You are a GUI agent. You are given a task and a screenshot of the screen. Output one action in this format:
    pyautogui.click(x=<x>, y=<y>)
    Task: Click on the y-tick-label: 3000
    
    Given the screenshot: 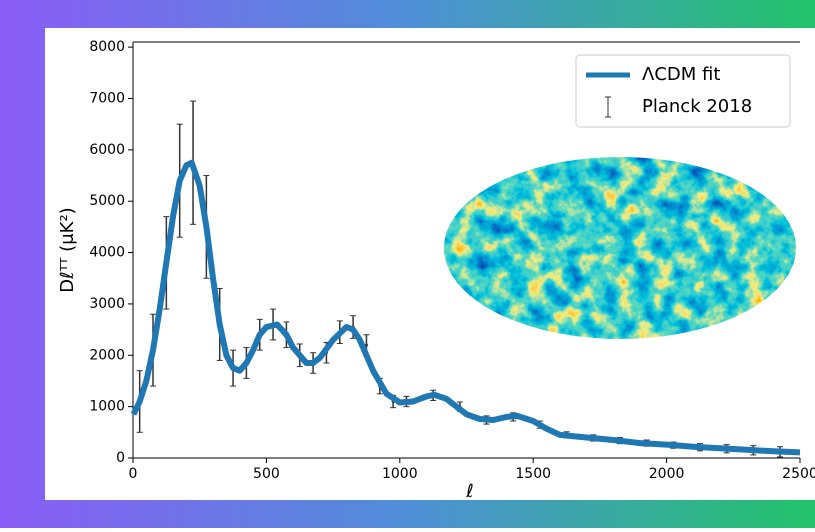 What is the action you would take?
    pyautogui.click(x=107, y=304)
    